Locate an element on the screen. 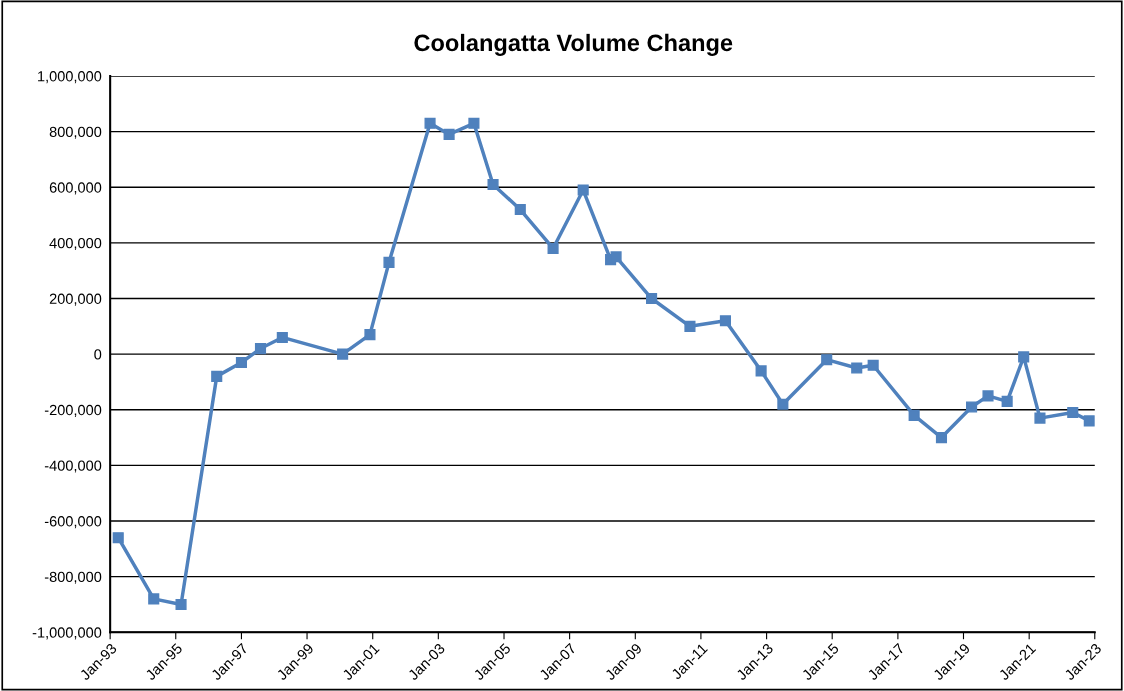 The width and height of the screenshot is (1124, 691). y-tick-label: -800,000 is located at coordinates (73, 577).